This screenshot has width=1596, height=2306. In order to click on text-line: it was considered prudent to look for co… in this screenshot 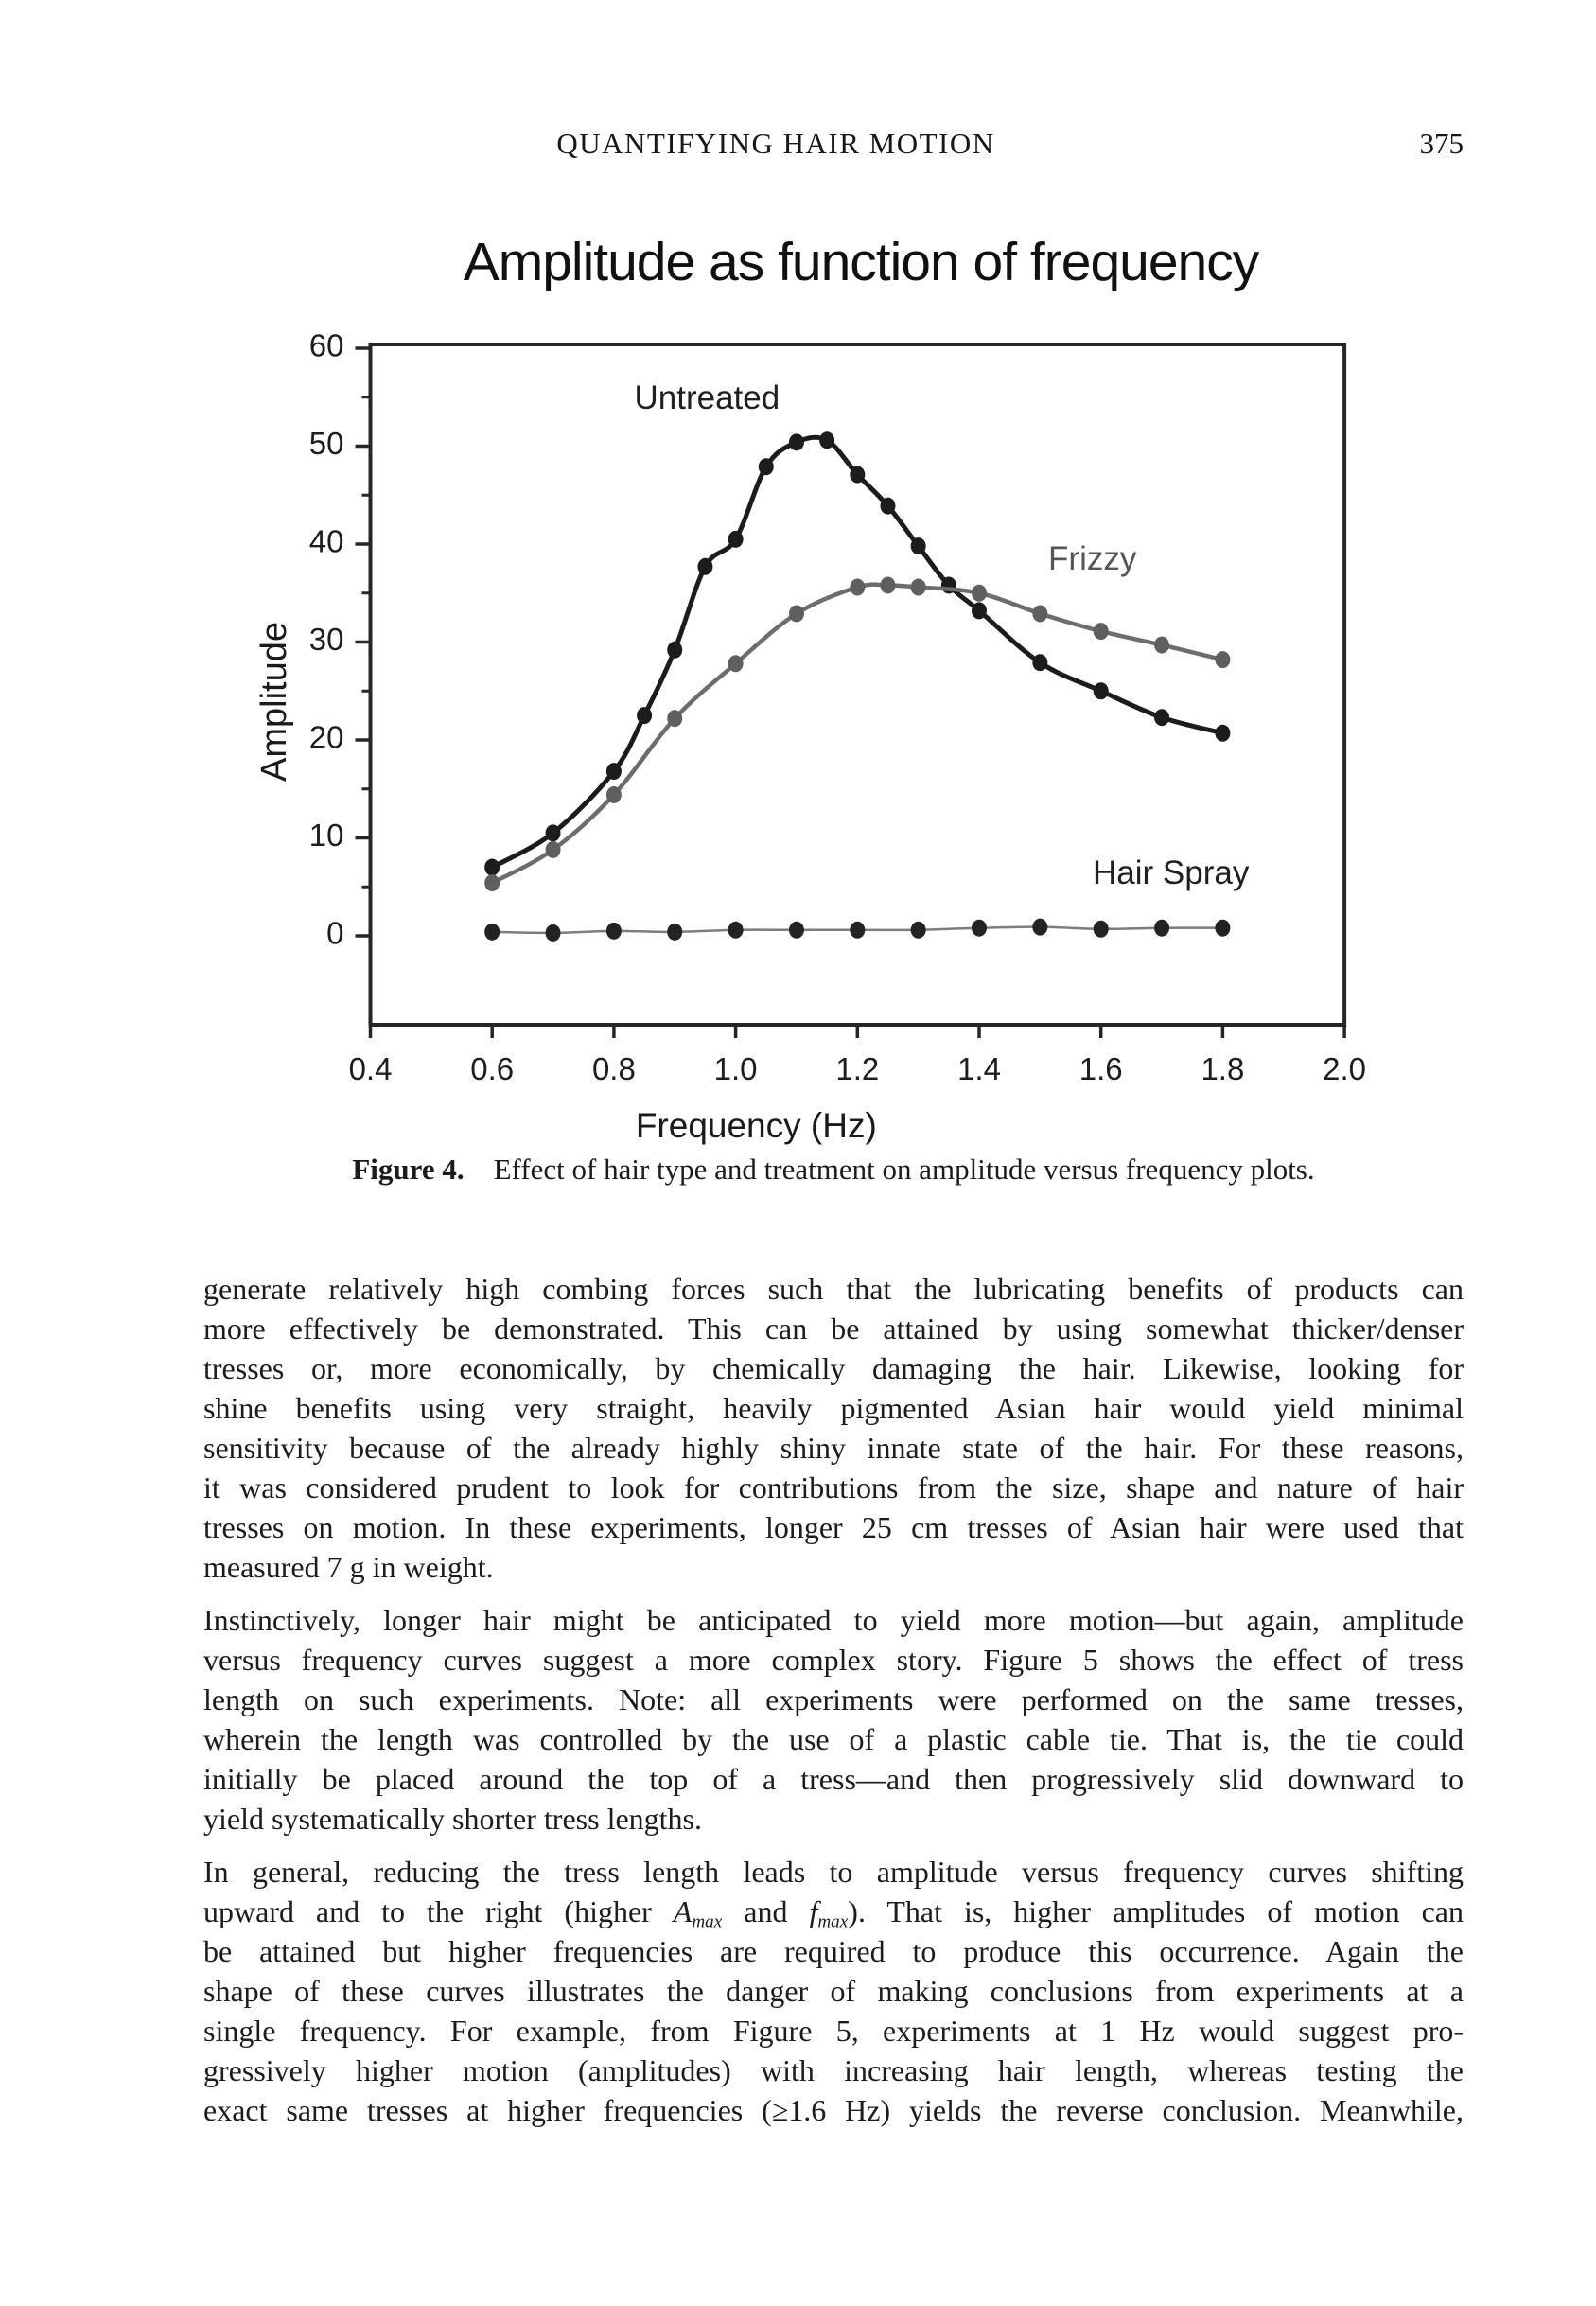, I will do `click(834, 1487)`.